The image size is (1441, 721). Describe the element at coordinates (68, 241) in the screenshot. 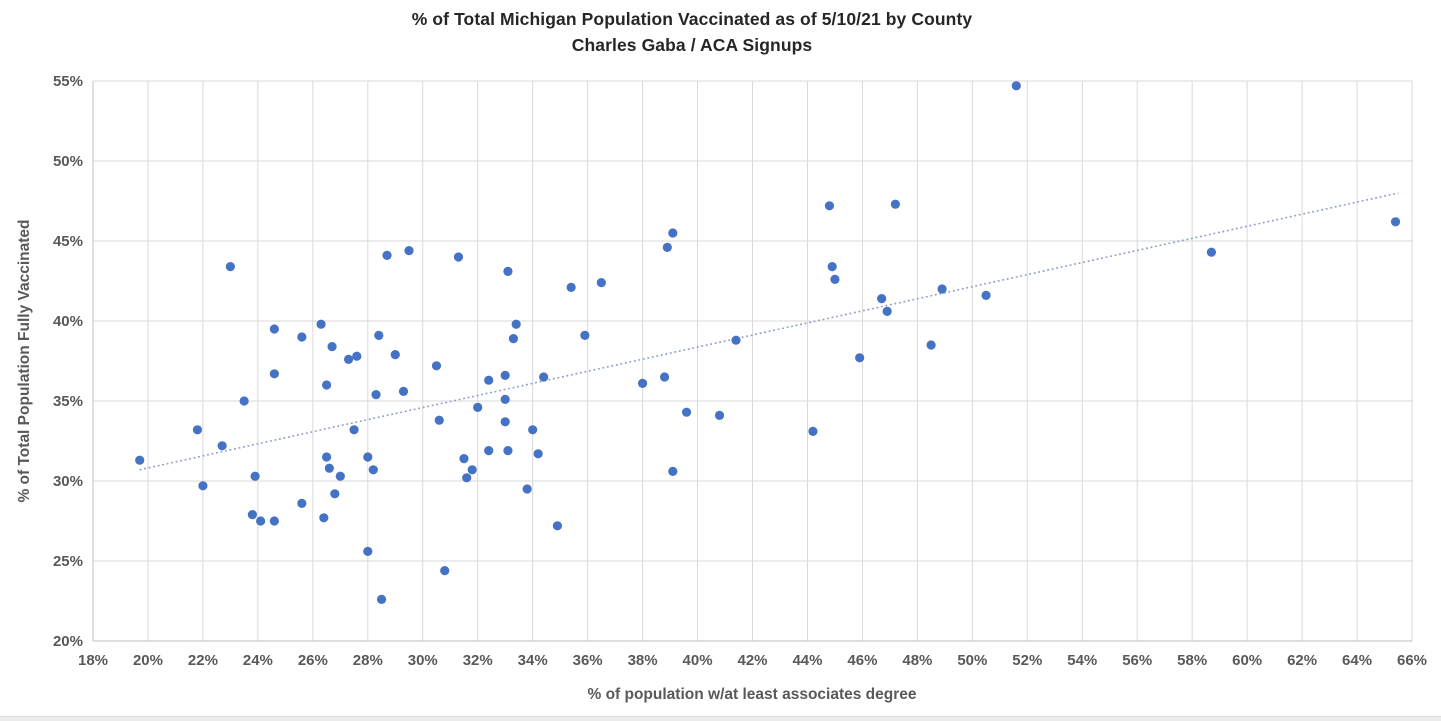

I see `y-tick-label: 45%` at that location.